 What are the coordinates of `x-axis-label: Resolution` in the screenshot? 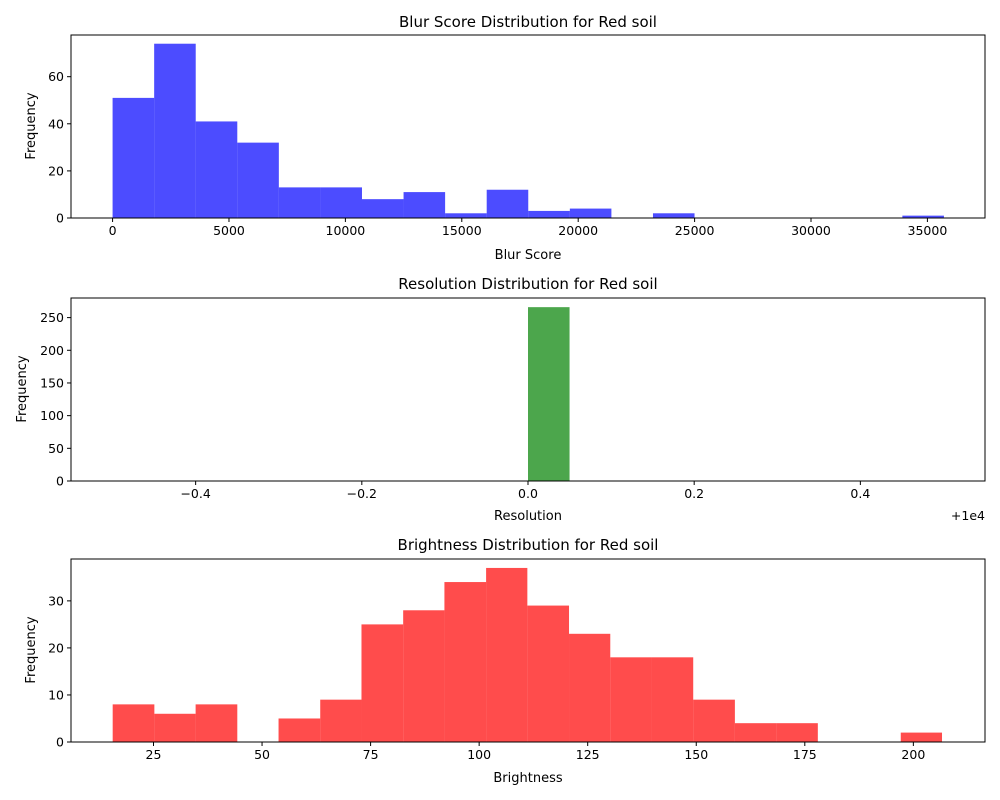 It's located at (528, 516).